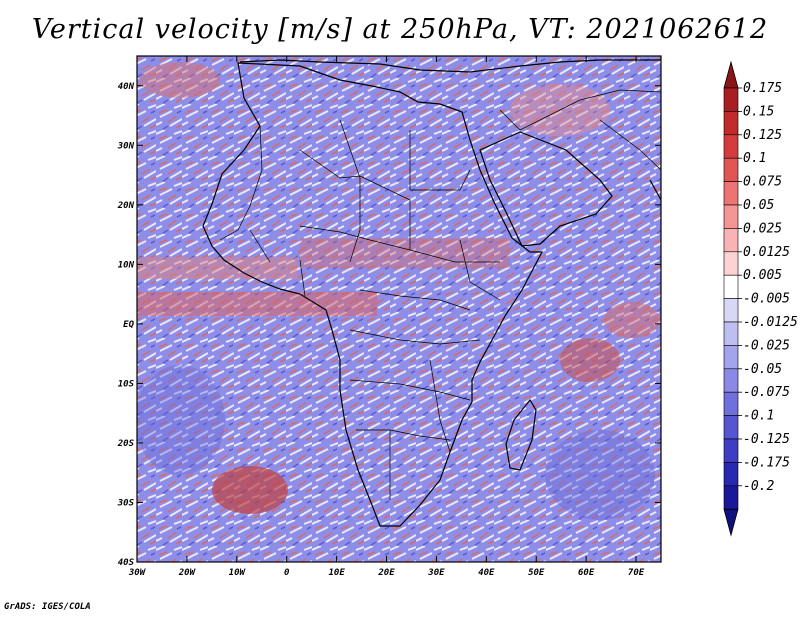 This screenshot has width=800, height=618. Describe the element at coordinates (336, 573) in the screenshot. I see `lon-label: 10E` at that location.